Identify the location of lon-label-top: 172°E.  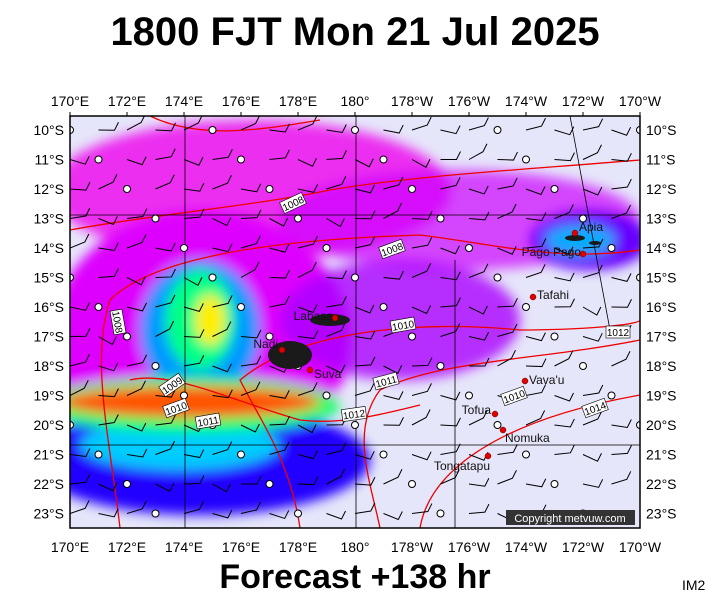
(127, 101).